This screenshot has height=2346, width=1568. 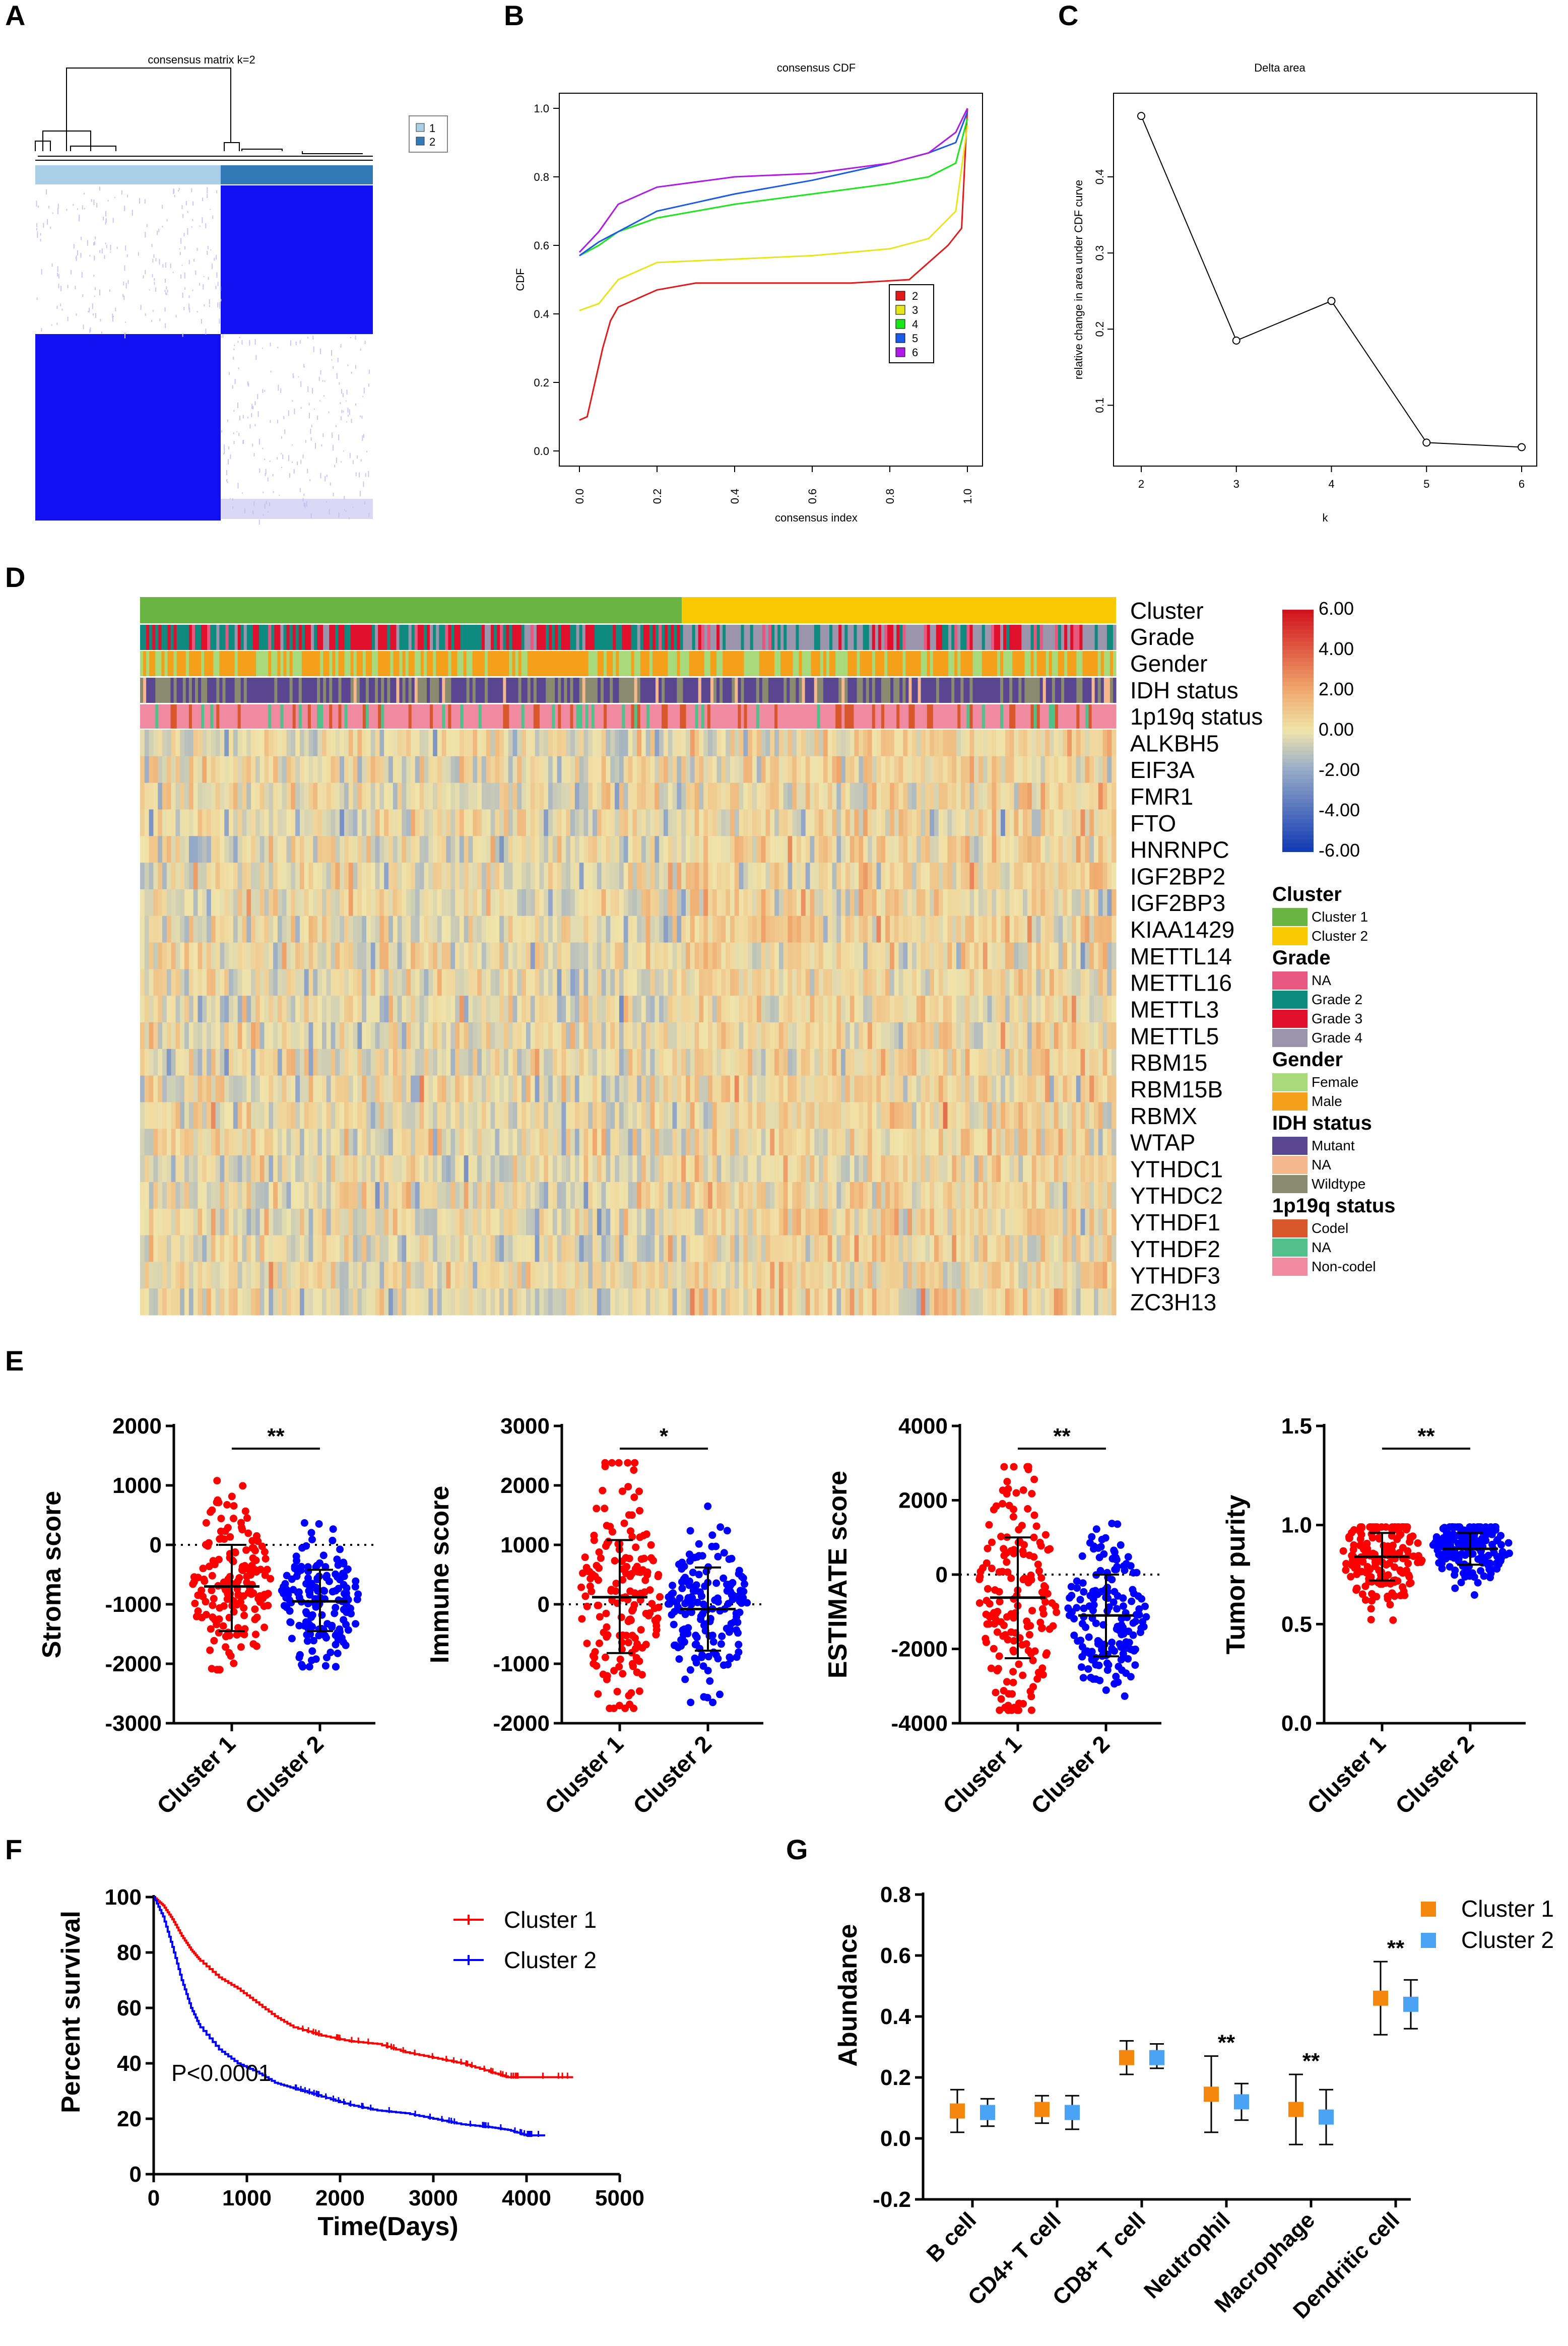 I want to click on cdf-ytick-label: 0.8, so click(x=541, y=177).